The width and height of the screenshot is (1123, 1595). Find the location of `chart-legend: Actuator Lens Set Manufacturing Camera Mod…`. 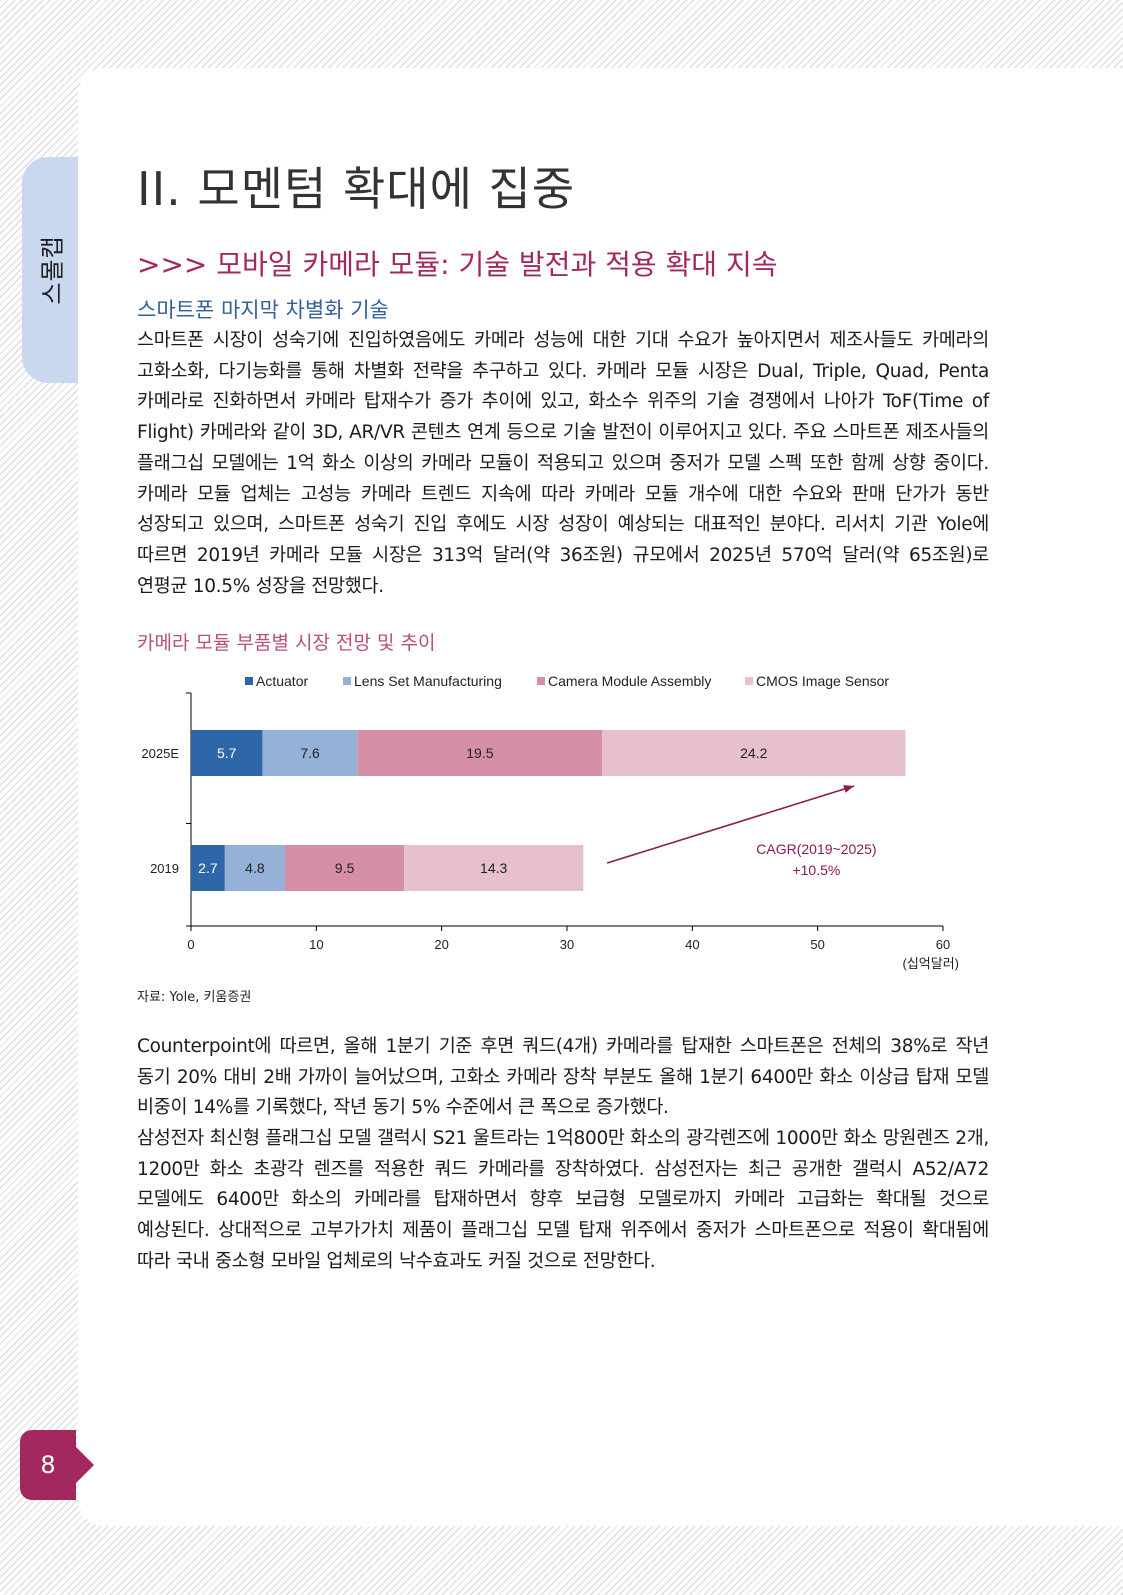

chart-legend: Actuator Lens Set Manufacturing Camera Mod… is located at coordinates (567, 681).